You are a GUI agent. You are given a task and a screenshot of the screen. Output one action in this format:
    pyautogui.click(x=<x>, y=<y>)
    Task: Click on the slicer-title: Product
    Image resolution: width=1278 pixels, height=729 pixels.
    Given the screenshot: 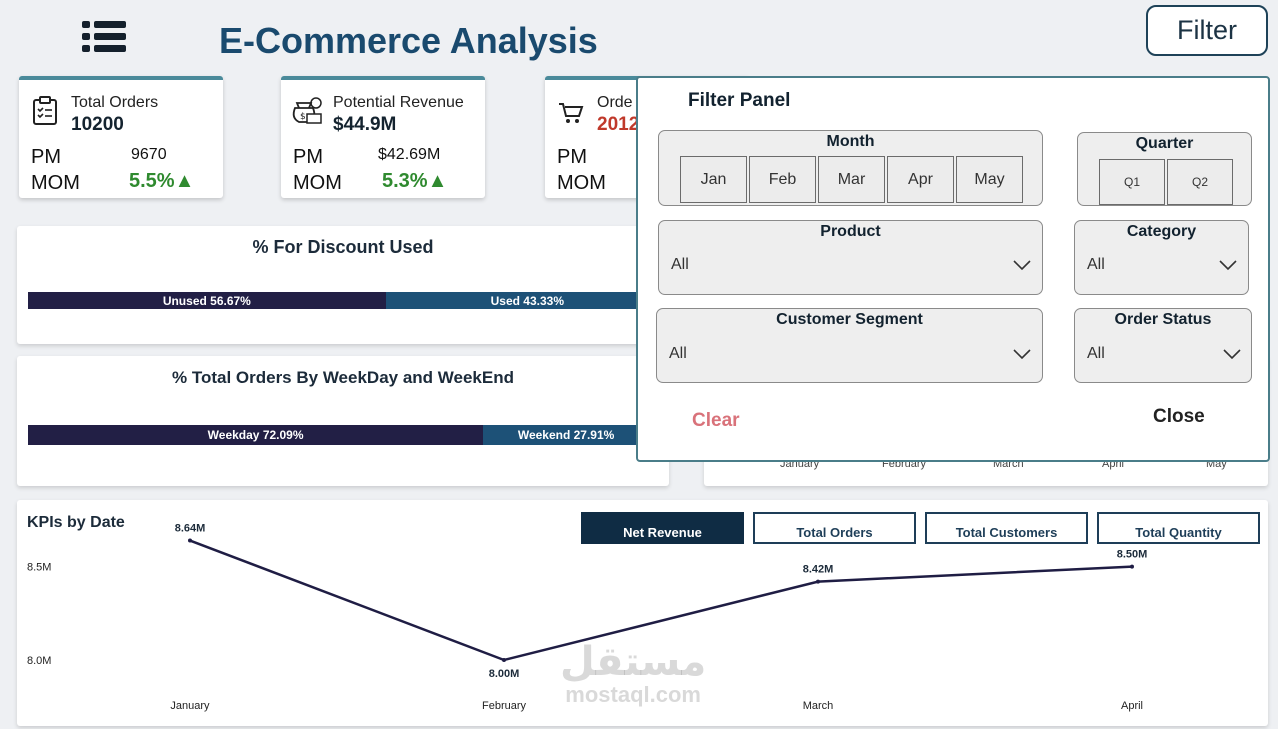 What is the action you would take?
    pyautogui.click(x=850, y=231)
    